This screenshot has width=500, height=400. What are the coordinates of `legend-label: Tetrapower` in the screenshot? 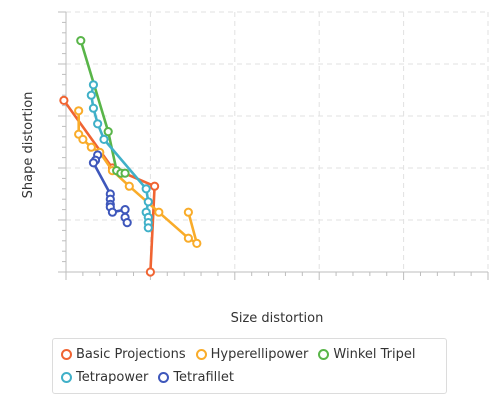 It's located at (112, 377).